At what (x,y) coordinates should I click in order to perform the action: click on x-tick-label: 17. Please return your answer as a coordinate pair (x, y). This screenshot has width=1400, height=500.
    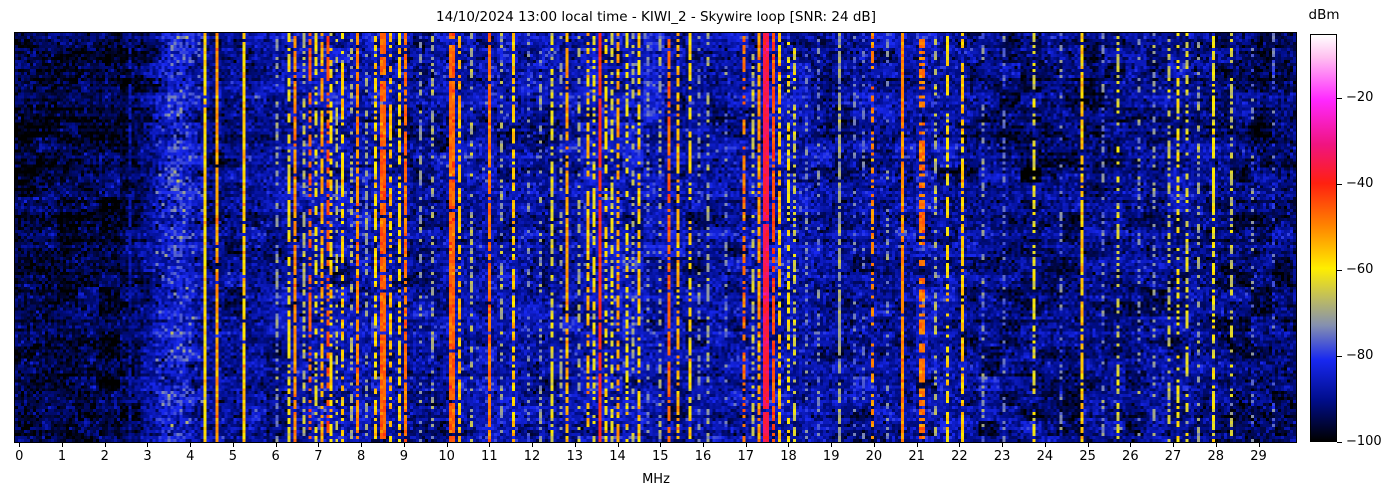
    Looking at the image, I should click on (745, 456).